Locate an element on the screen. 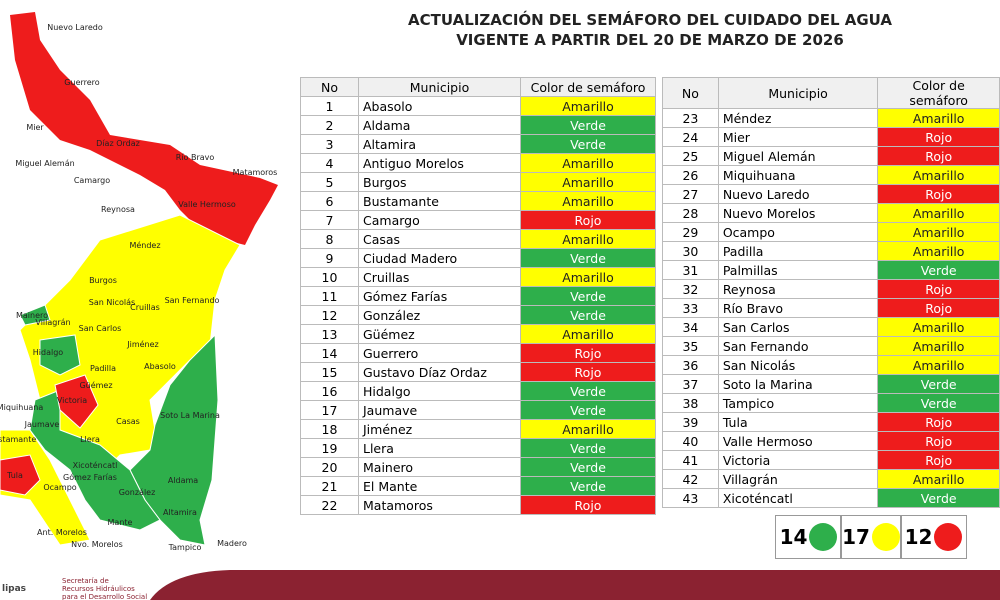 Image resolution: width=1000 pixels, height=600 pixels. cell: 18 is located at coordinates (329, 429).